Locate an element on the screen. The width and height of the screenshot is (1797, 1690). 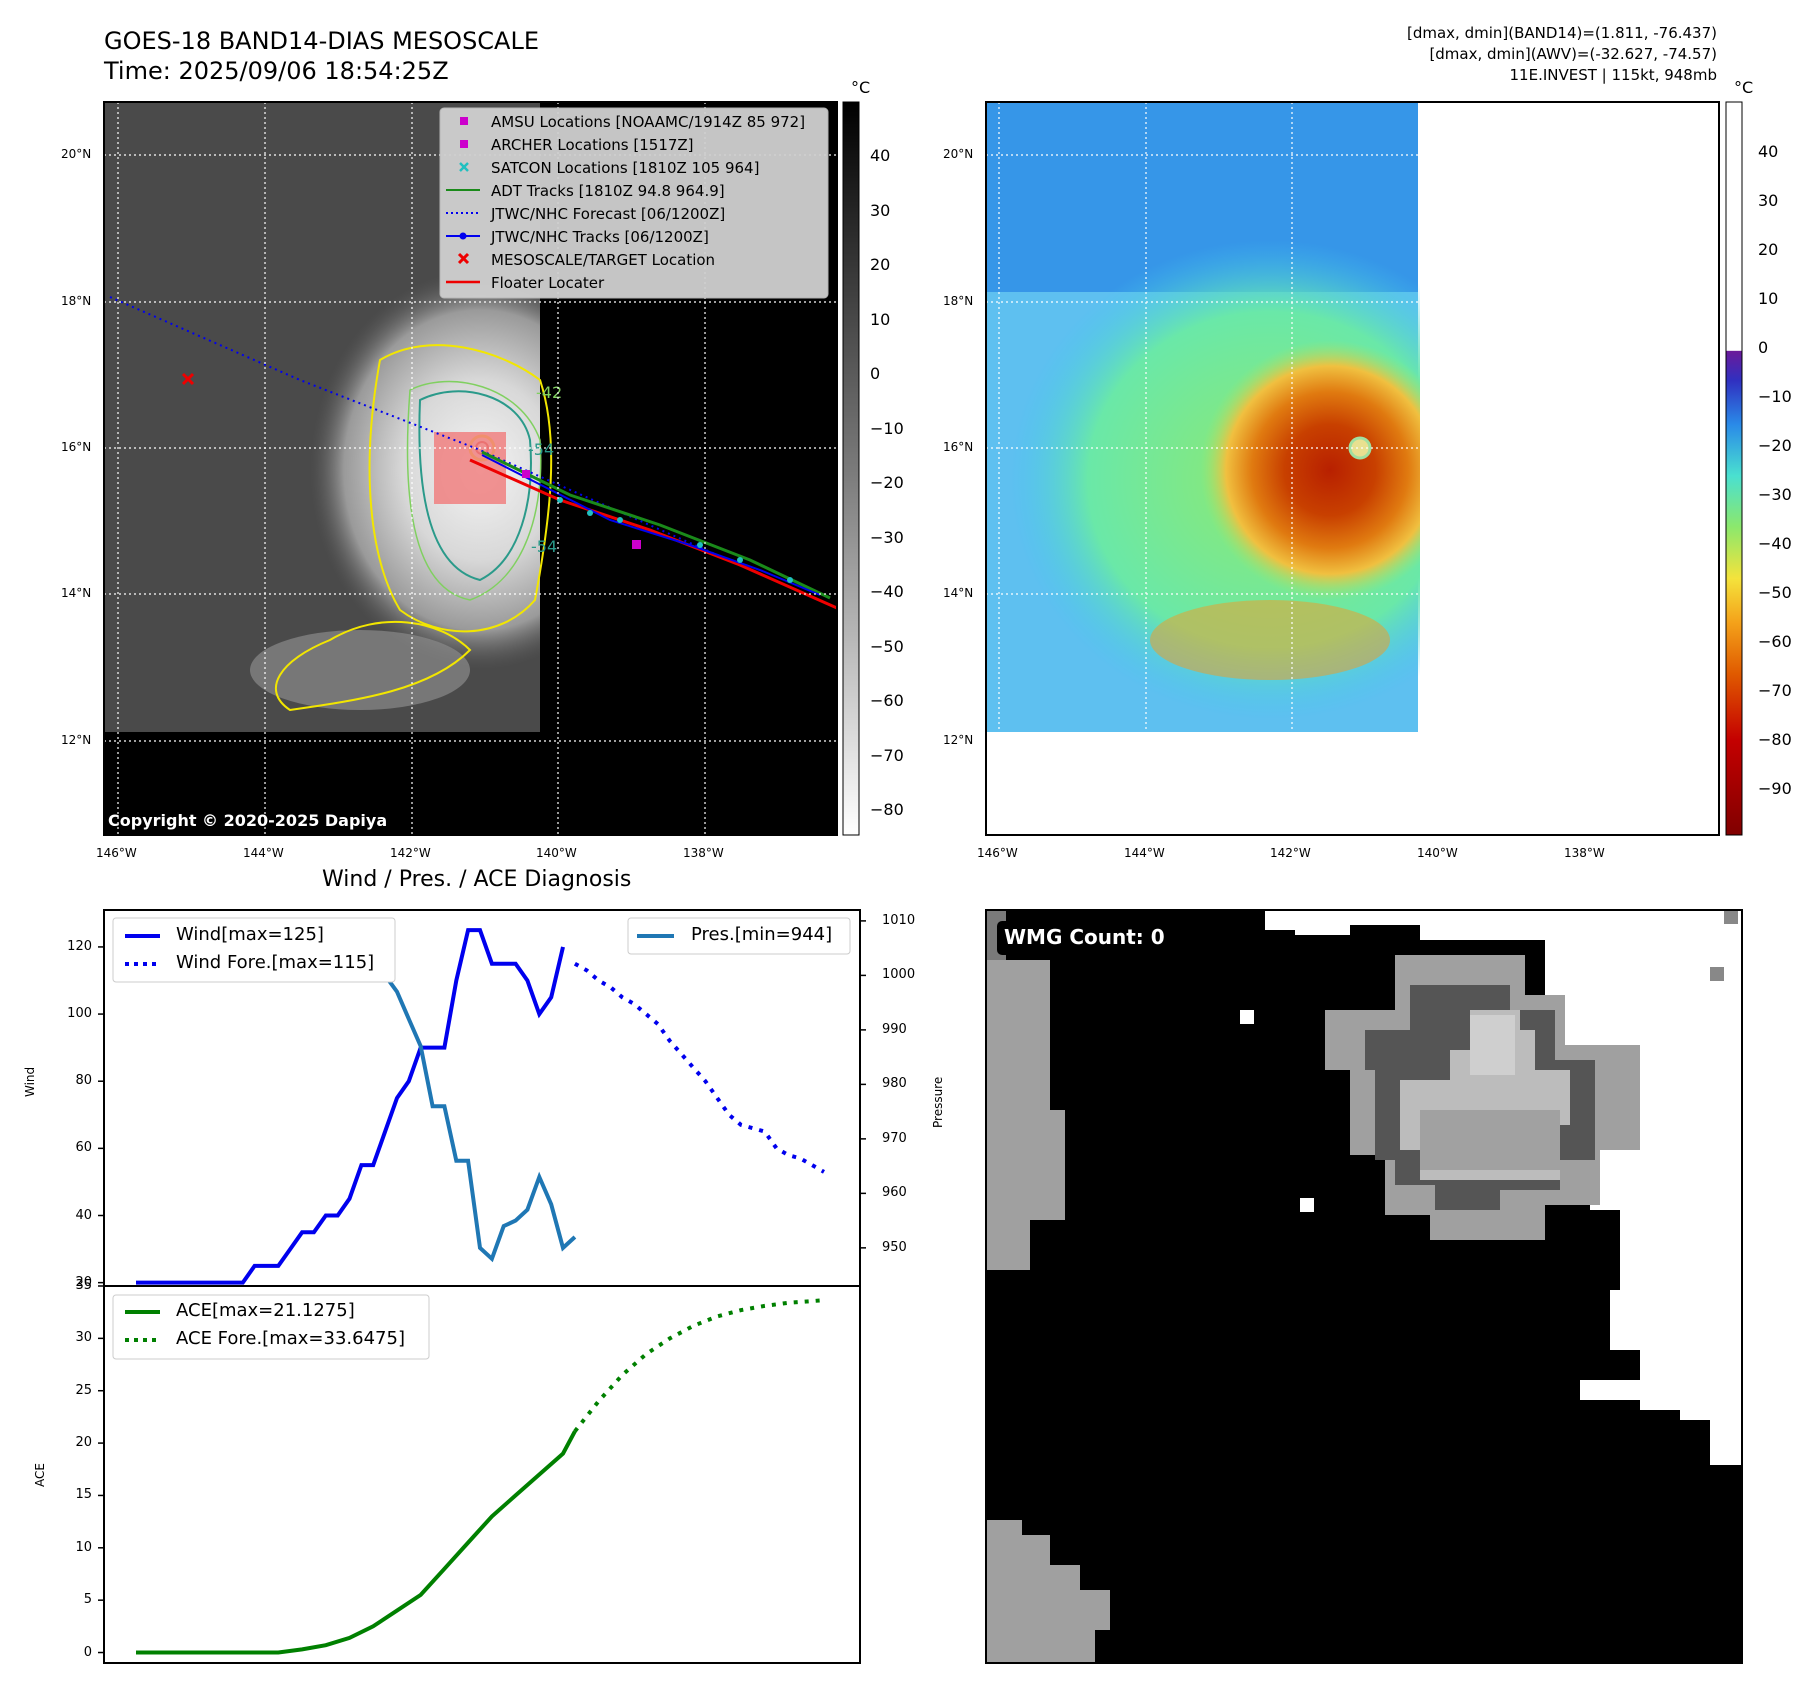
ir-xtick: 142°W is located at coordinates (410, 853).